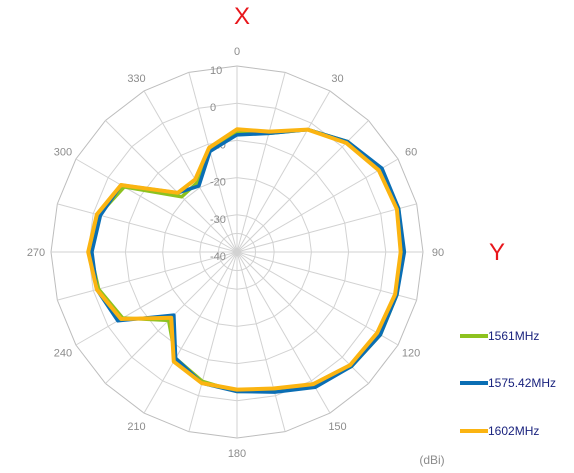  Describe the element at coordinates (63, 354) in the screenshot. I see `angle-tick-label: 240` at that location.